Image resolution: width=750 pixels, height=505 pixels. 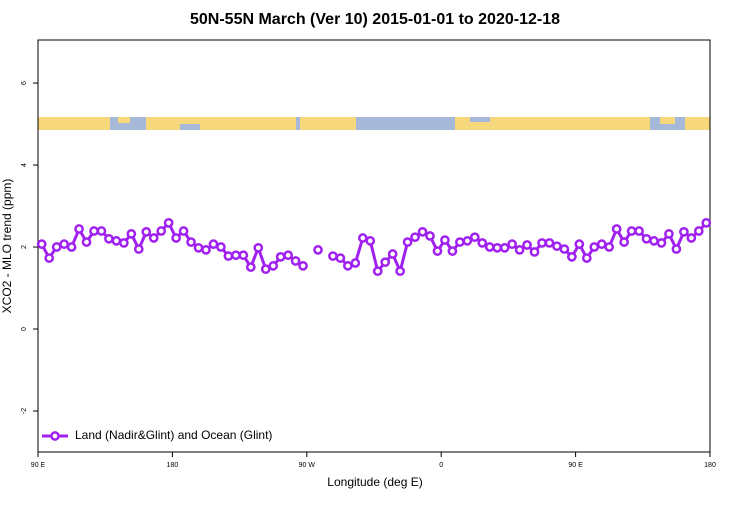 I want to click on land-ocean-strip, so click(x=374, y=123).